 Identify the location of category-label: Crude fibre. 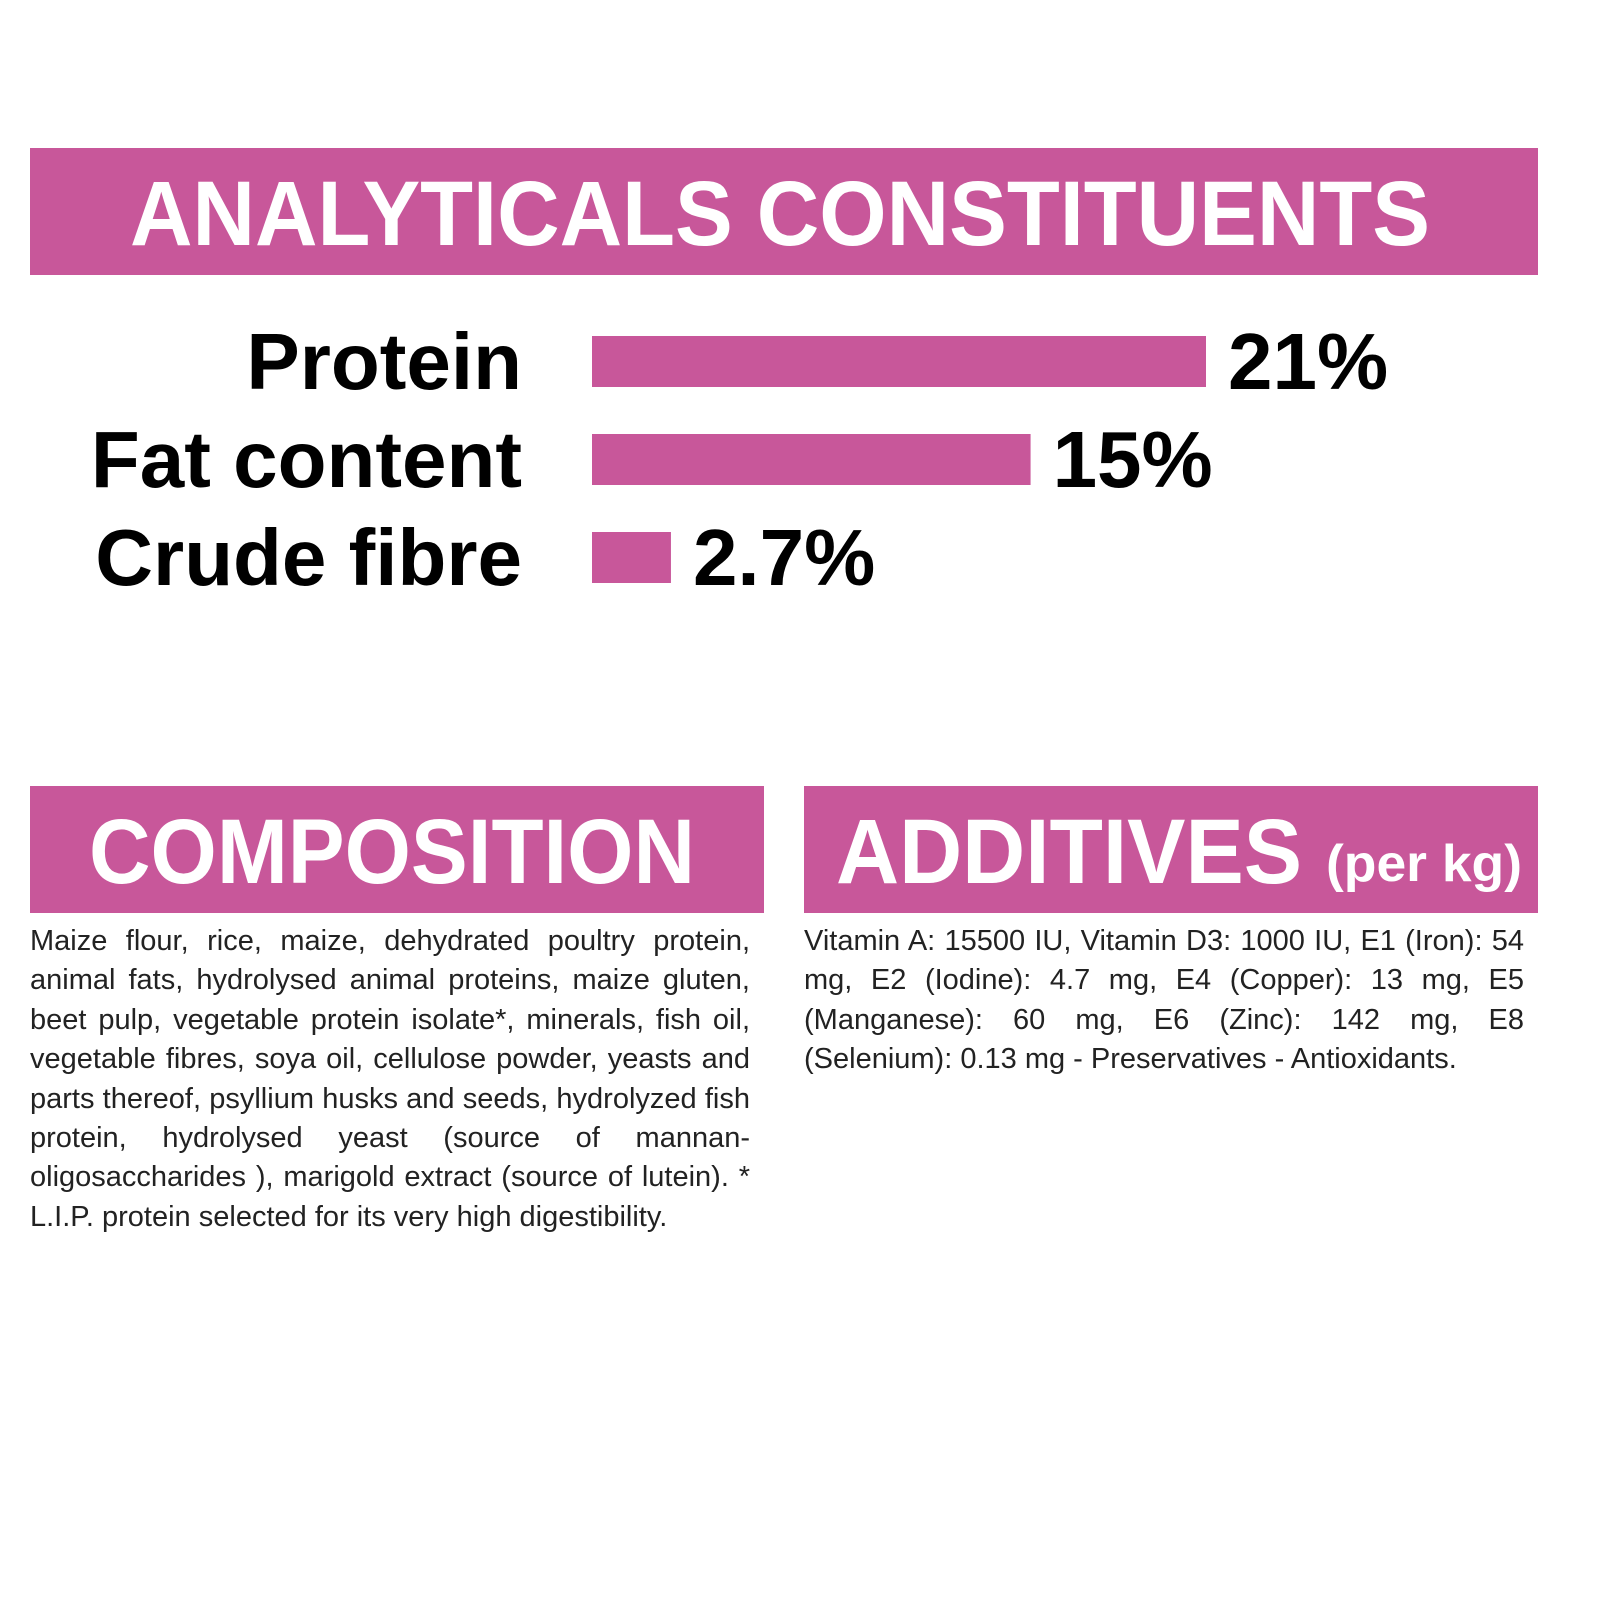
(308, 557).